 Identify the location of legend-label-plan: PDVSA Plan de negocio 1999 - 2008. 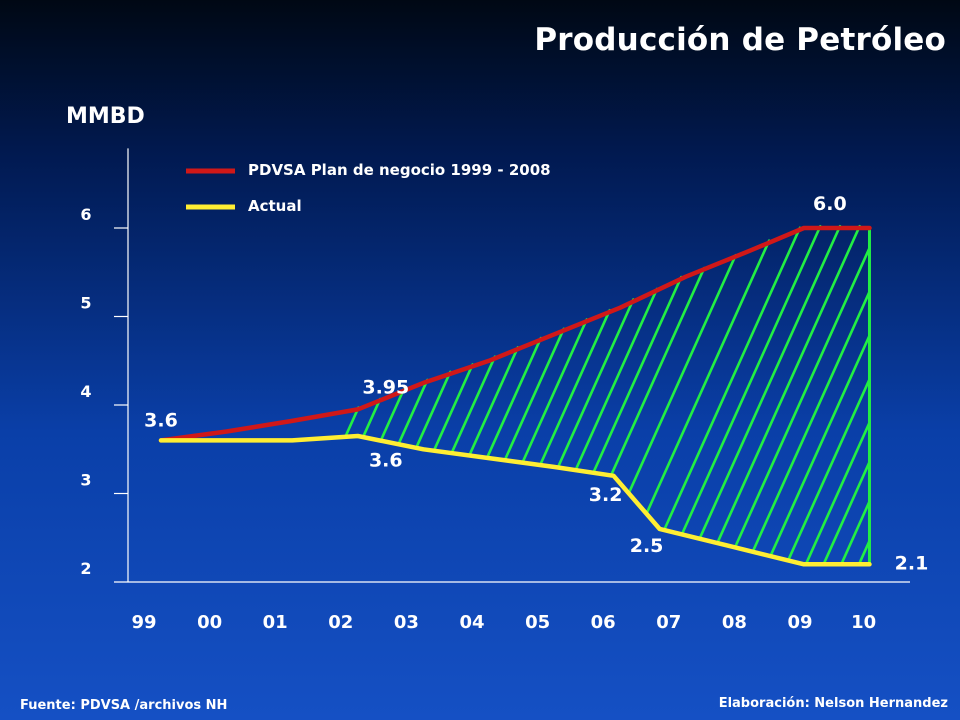
(399, 170).